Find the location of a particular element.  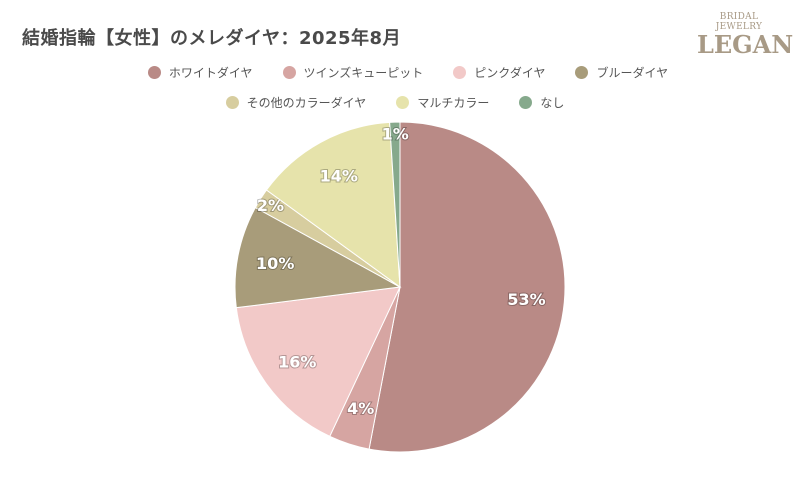

legend-item: その他のカラーダイヤ is located at coordinates (296, 102).